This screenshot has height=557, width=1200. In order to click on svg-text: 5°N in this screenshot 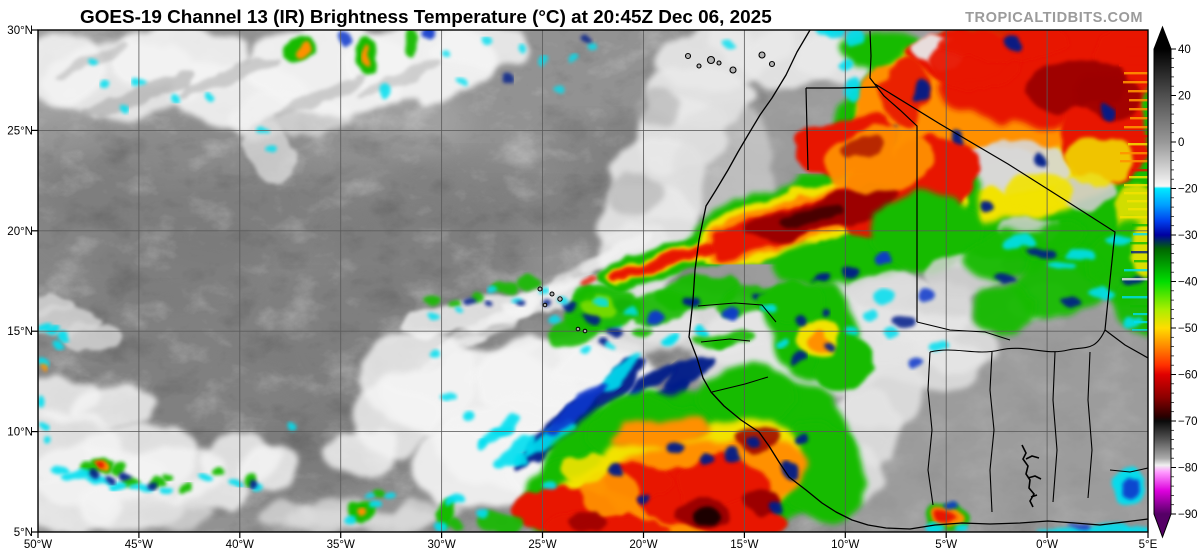, I will do `click(23, 533)`.